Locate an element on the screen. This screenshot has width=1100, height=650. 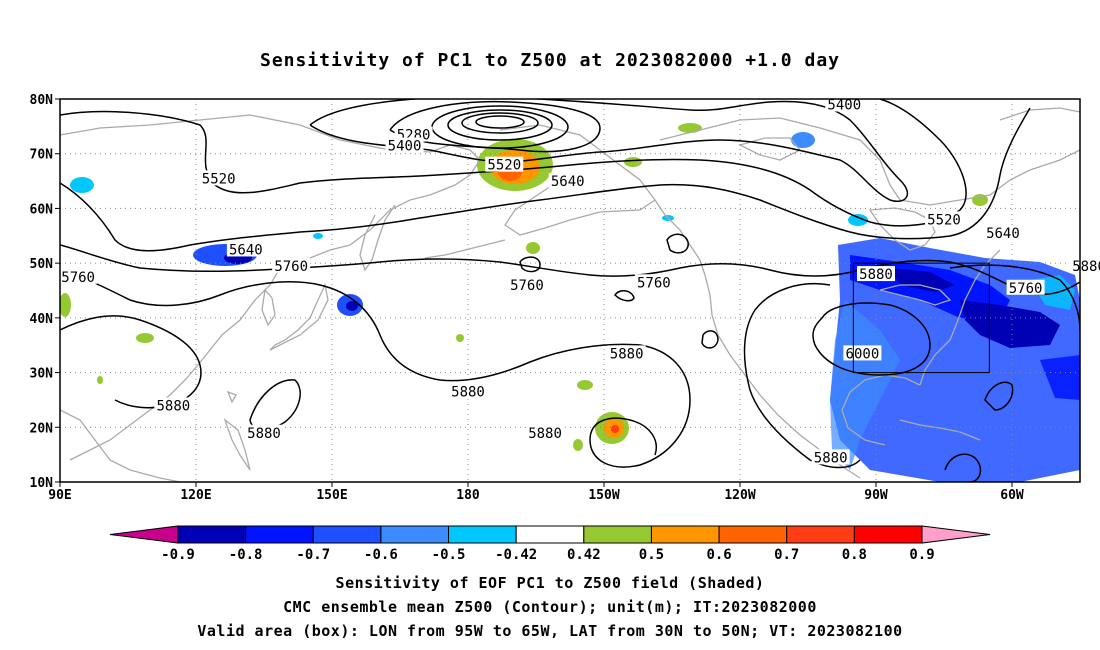
coastline-north-america-west is located at coordinates (757, 339).